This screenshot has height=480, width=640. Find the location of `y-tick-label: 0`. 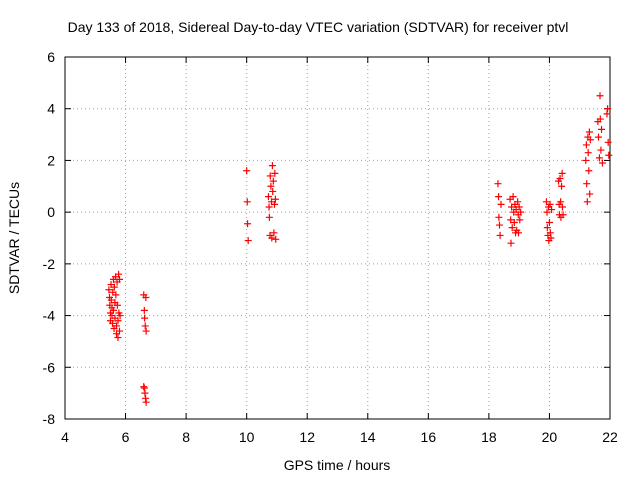

y-tick-label: 0 is located at coordinates (51, 212).